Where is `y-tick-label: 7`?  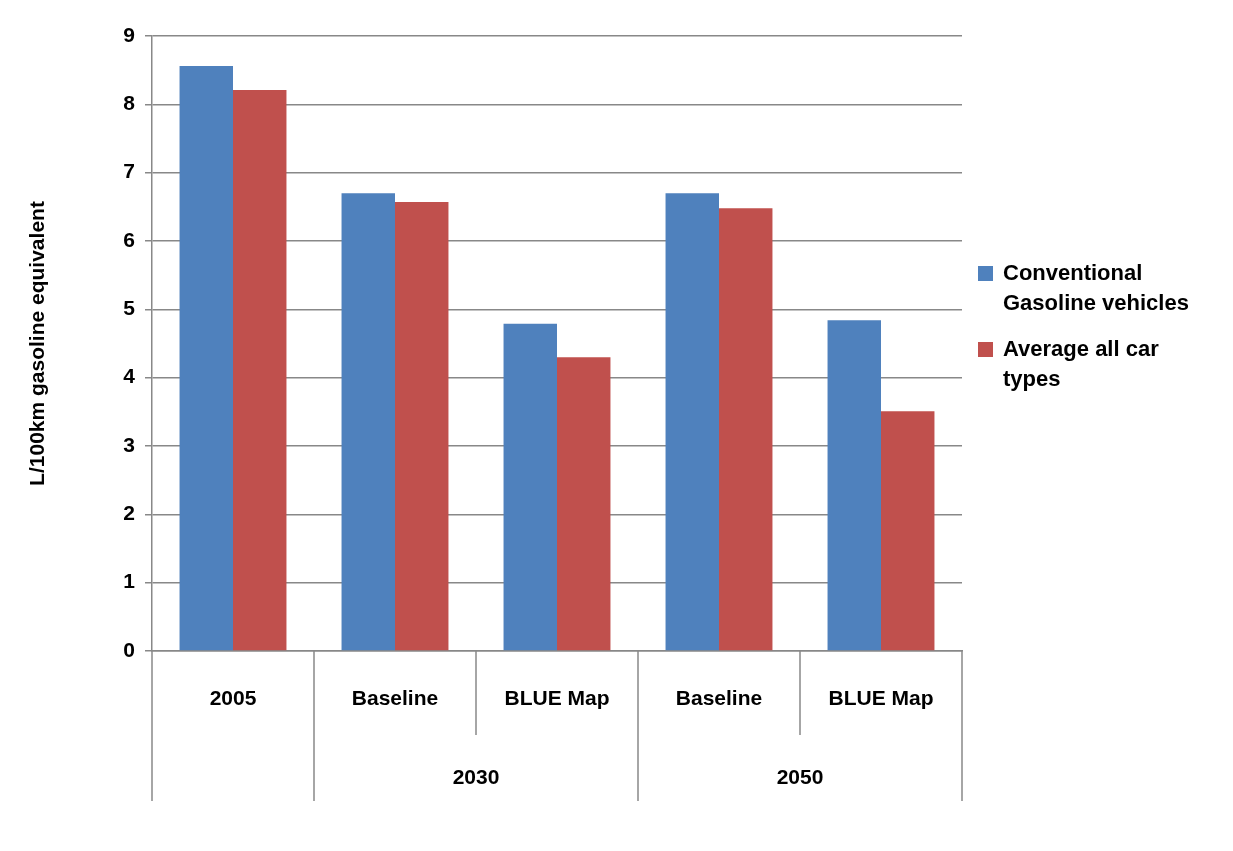 y-tick-label: 7 is located at coordinates (129, 171).